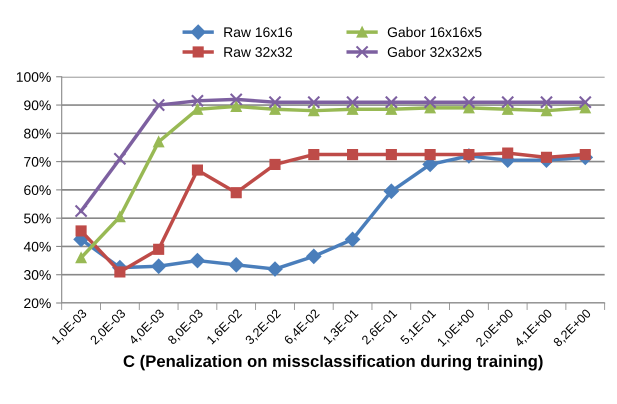  What do you see at coordinates (37, 190) in the screenshot?
I see `y-tick-label: 60%` at bounding box center [37, 190].